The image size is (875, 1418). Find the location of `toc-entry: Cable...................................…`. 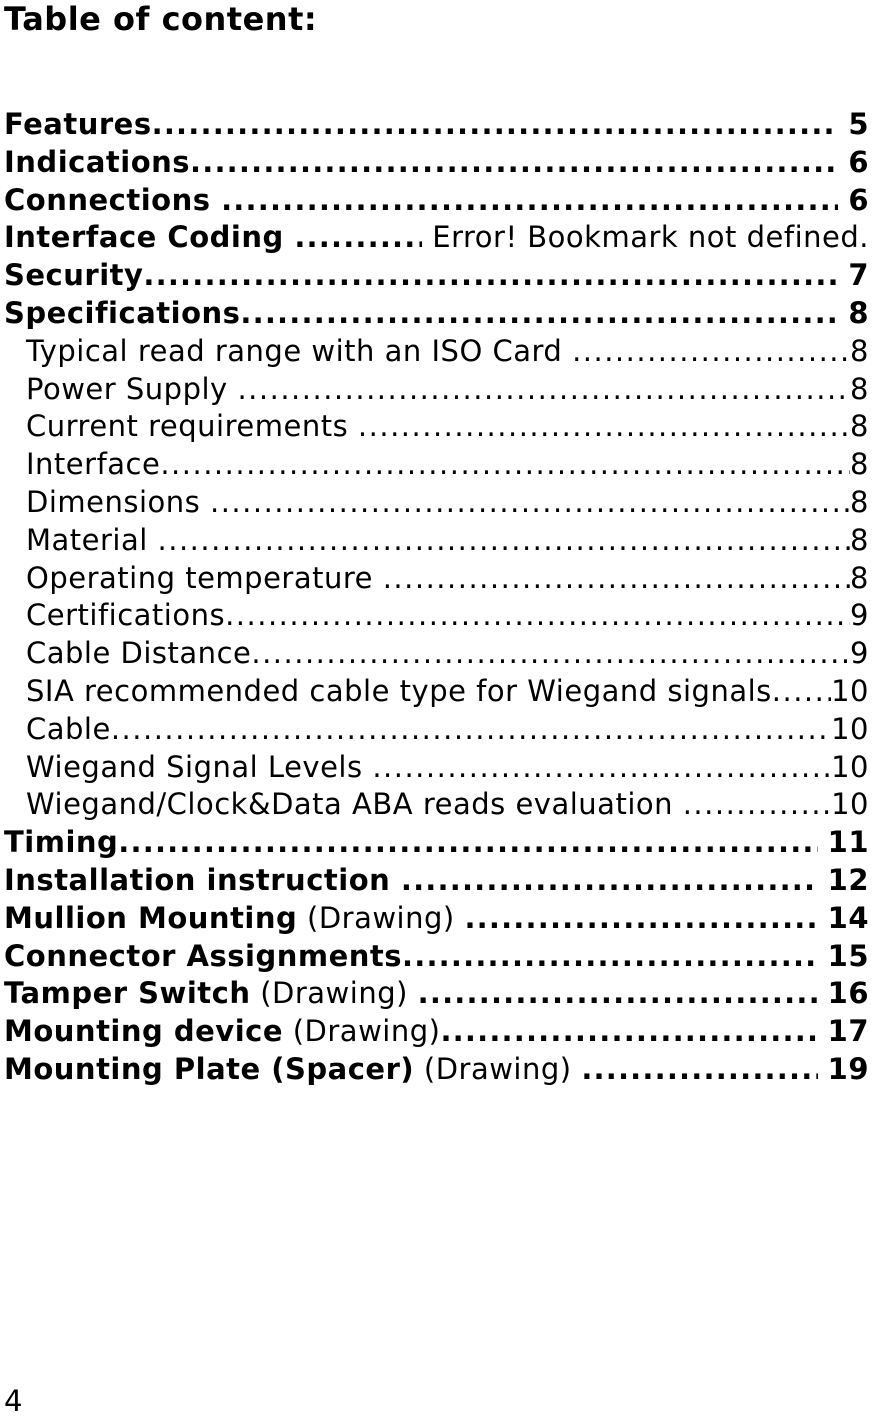

toc-entry: Cable...................................… is located at coordinates (436, 730).